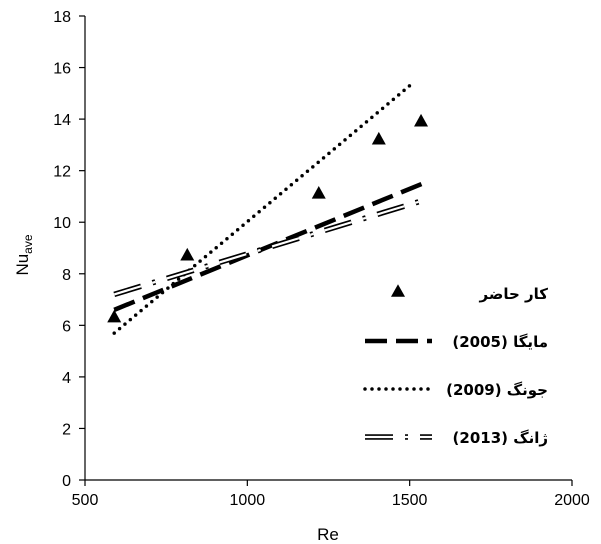 This screenshot has width=601, height=544. Describe the element at coordinates (331, 494) in the screenshot. I see `x-axis-ticks: 500 1000 1500 2000` at that location.